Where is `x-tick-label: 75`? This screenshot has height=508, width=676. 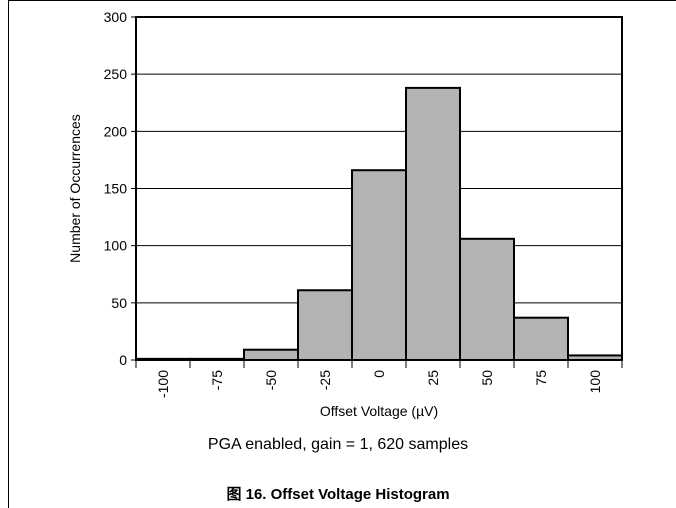 x-tick-label: 75 is located at coordinates (541, 378).